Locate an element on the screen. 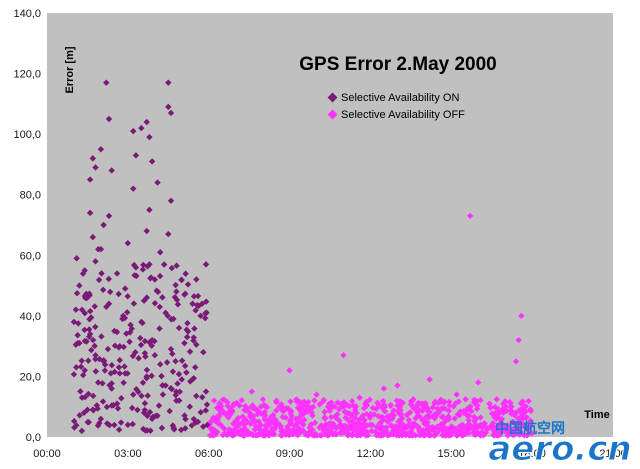 This screenshot has height=469, width=640. x-tick-label: 06:00 is located at coordinates (209, 454).